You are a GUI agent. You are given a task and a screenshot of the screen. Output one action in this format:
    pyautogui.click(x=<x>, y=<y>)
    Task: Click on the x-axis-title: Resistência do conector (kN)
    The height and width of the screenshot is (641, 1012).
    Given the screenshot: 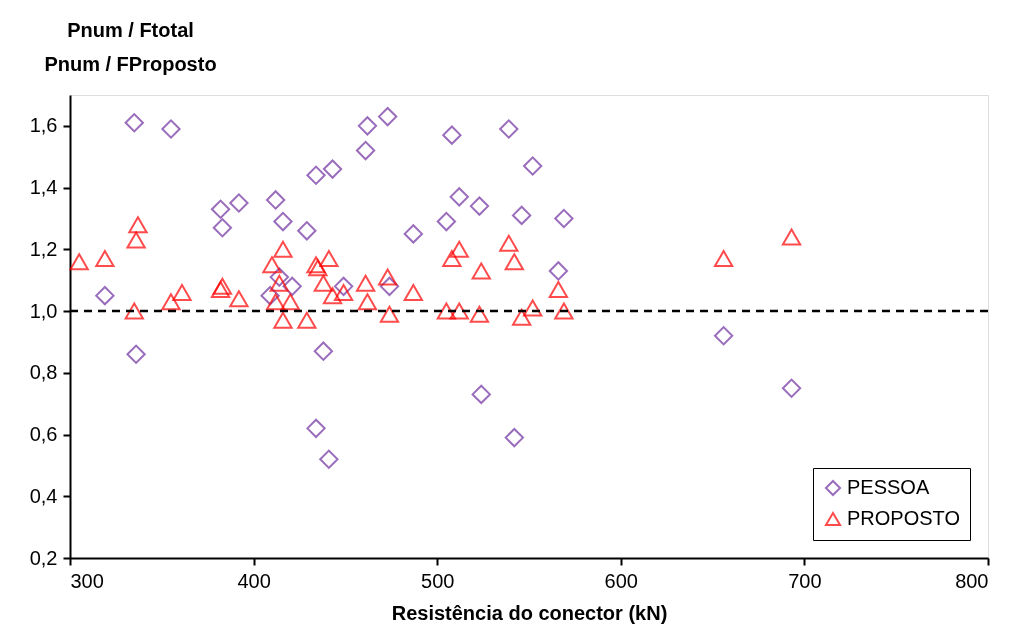 What is the action you would take?
    pyautogui.click(x=529, y=612)
    